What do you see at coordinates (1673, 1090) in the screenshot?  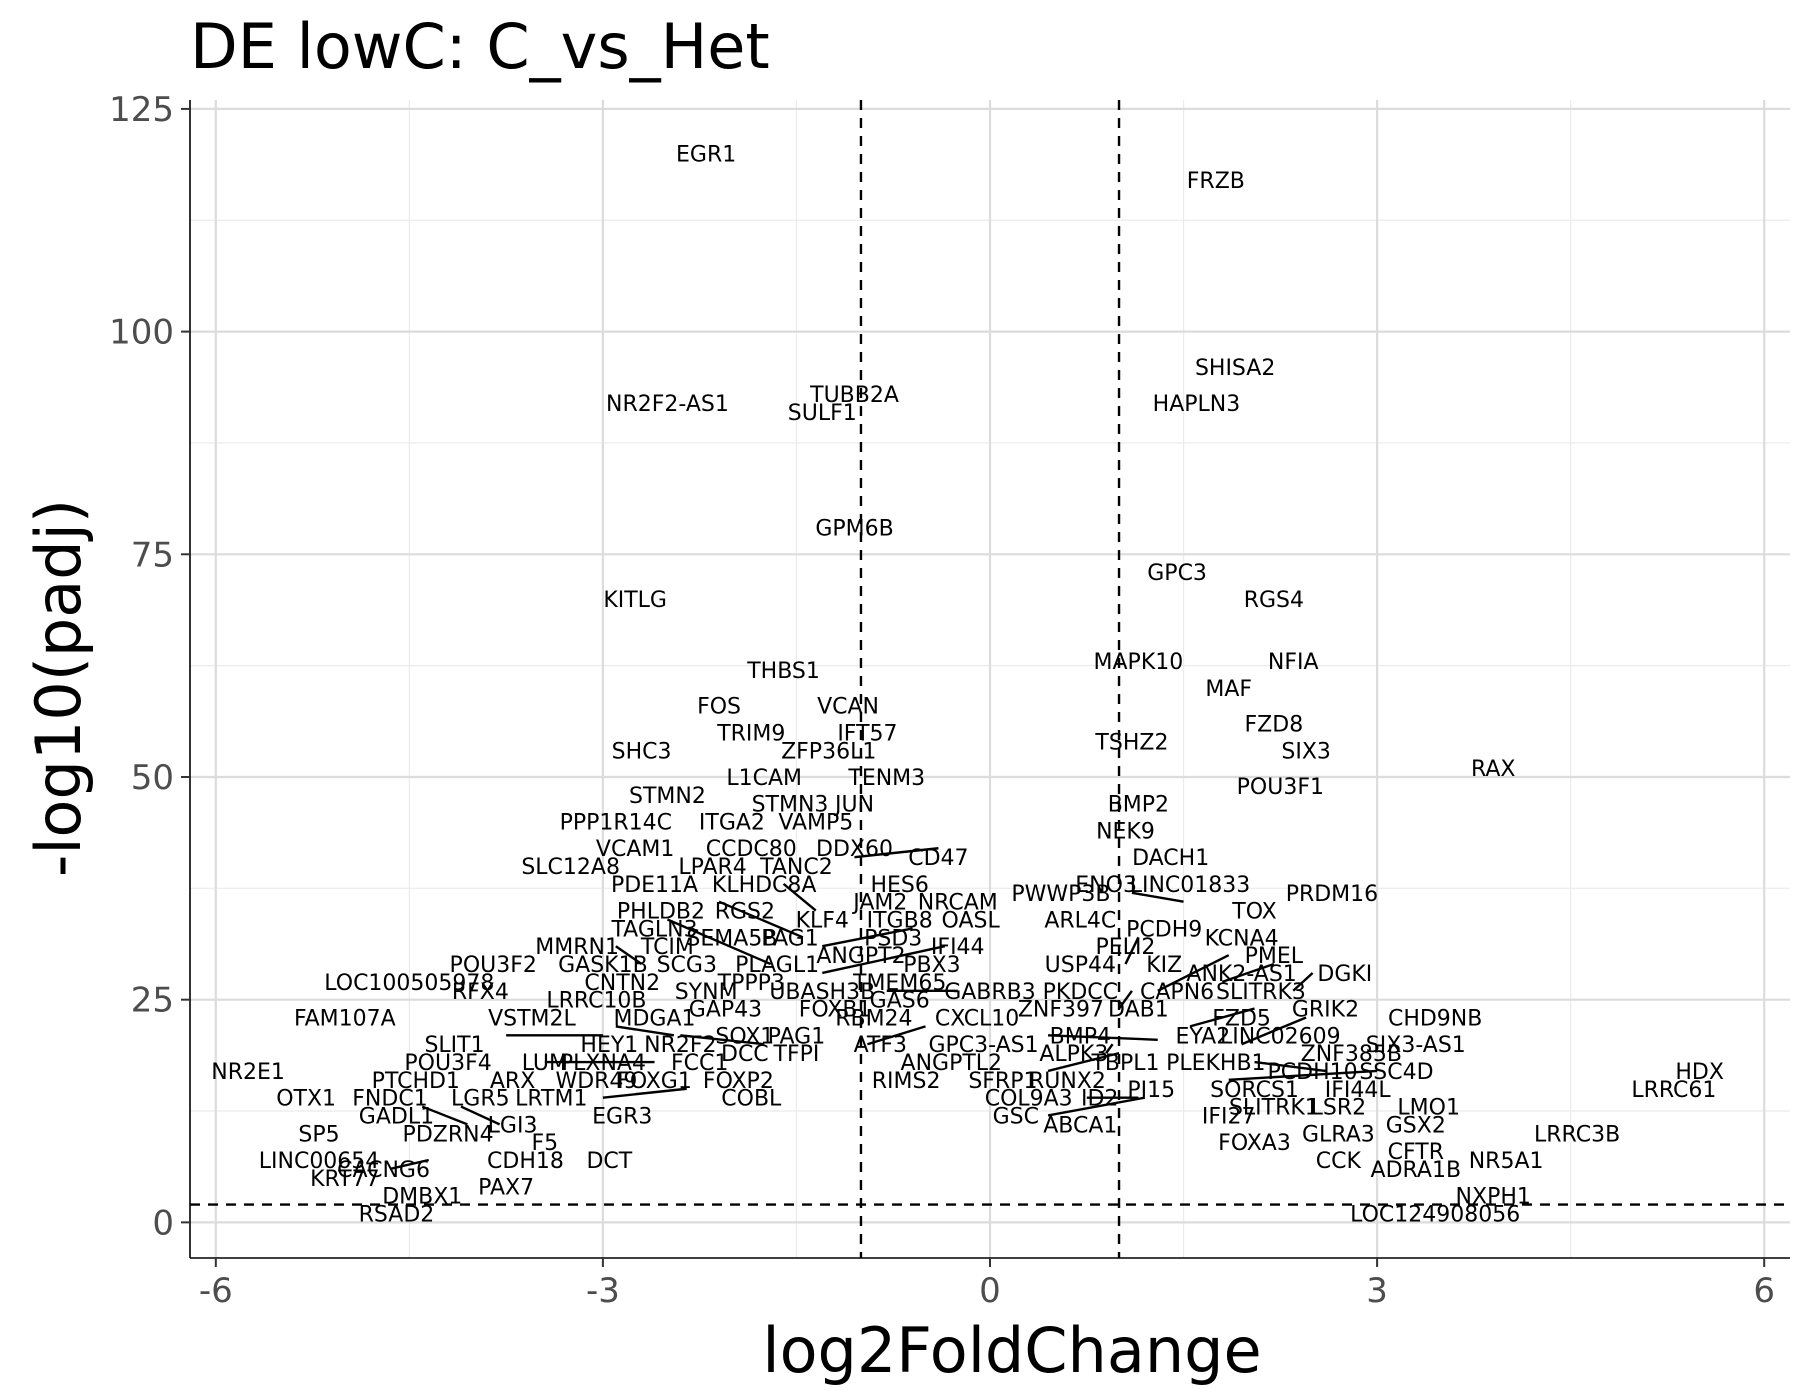 I see `gene-label: LRRC61` at bounding box center [1673, 1090].